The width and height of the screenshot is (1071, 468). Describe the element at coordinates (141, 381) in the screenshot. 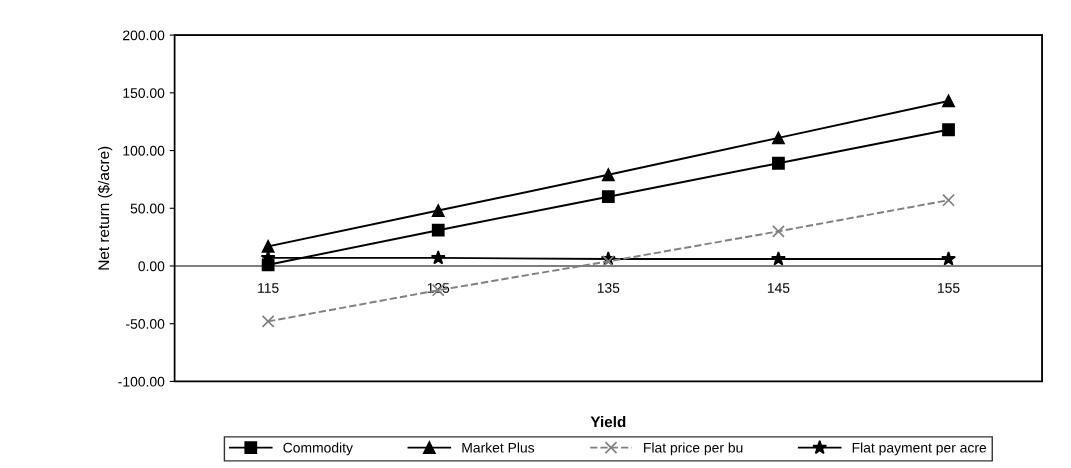

I see `y-tick-label: -100.00` at that location.